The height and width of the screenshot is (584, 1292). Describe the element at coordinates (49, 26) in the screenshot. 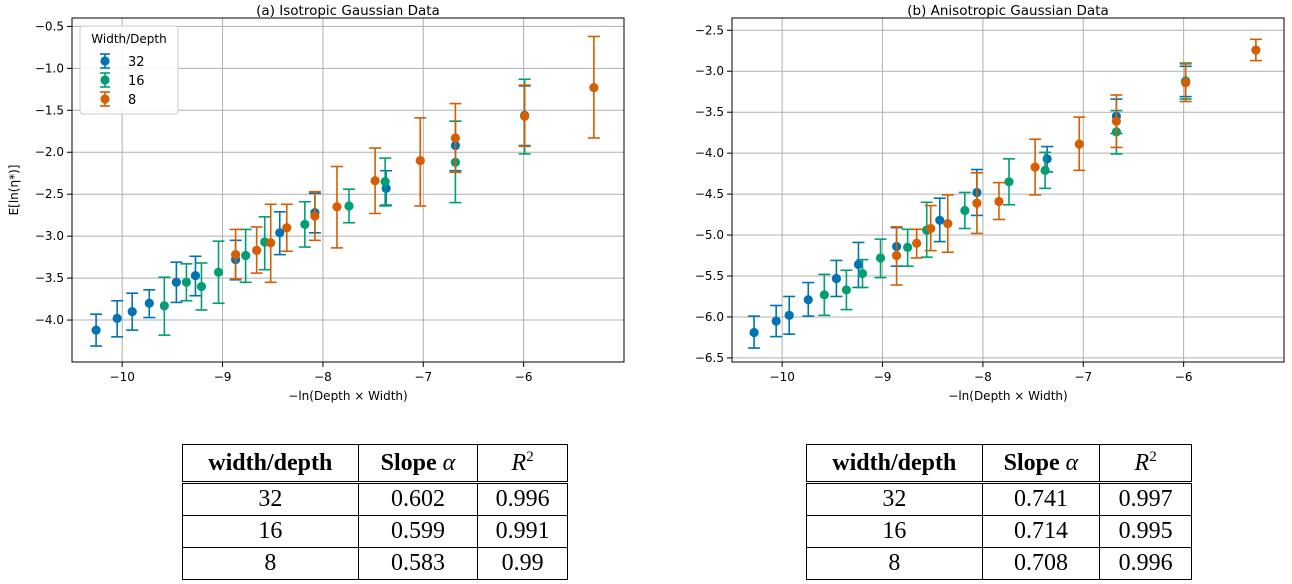

I see `y-tick-label: −0.5` at that location.